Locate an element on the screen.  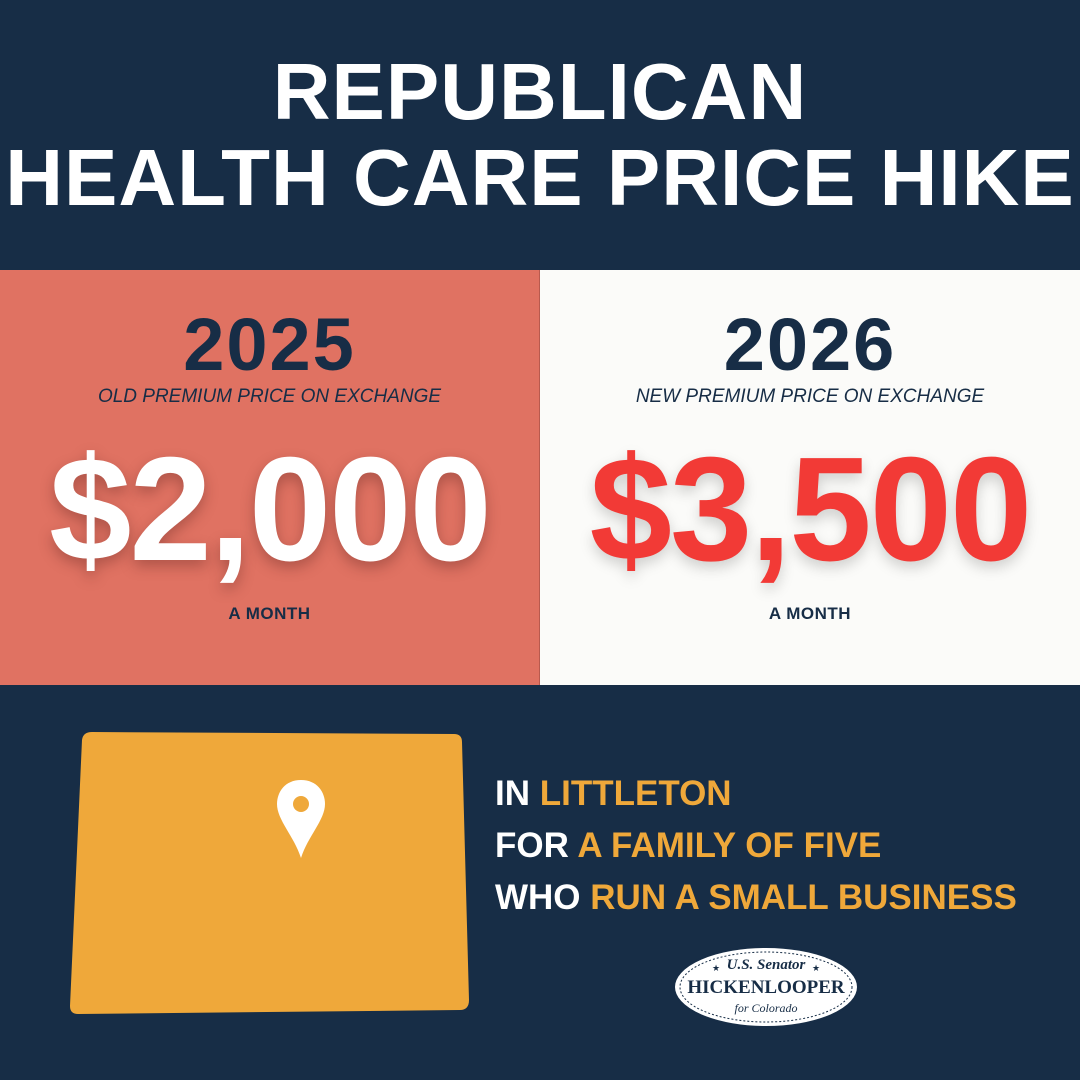
new-subtitle: NEW PREMIUM PRICE ON EXCHANGE is located at coordinates (810, 396).